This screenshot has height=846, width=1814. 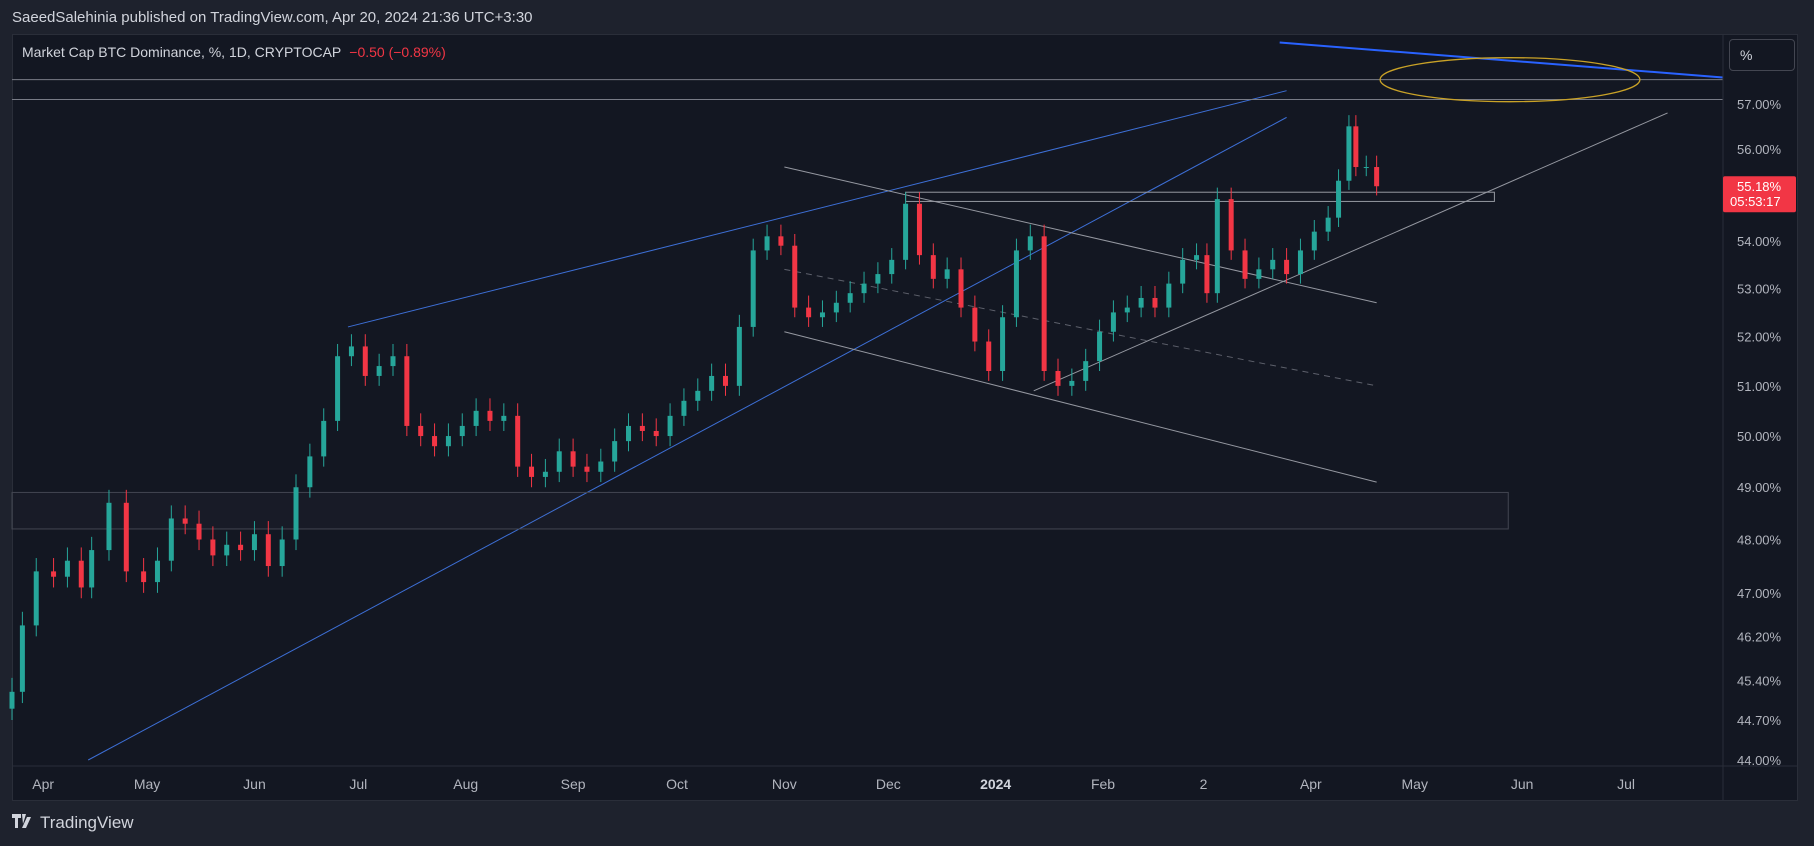 What do you see at coordinates (1759, 104) in the screenshot?
I see `price-tick-label: 57.00%` at bounding box center [1759, 104].